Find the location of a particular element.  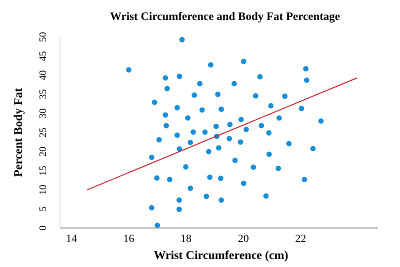

y-tick-label: 40 is located at coordinates (43, 75).